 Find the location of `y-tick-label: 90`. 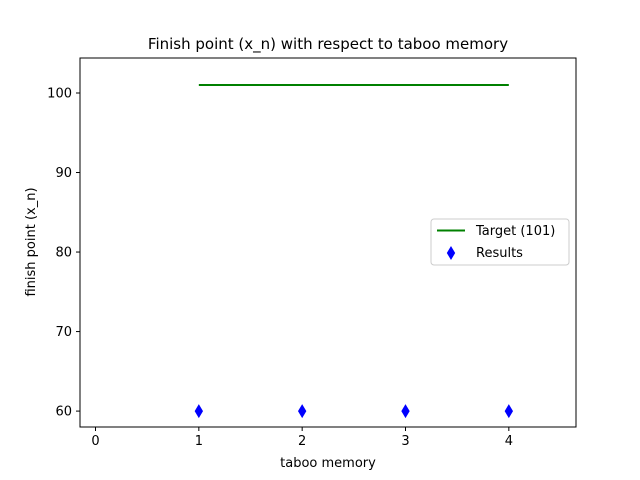

y-tick-label: 90 is located at coordinates (63, 173).